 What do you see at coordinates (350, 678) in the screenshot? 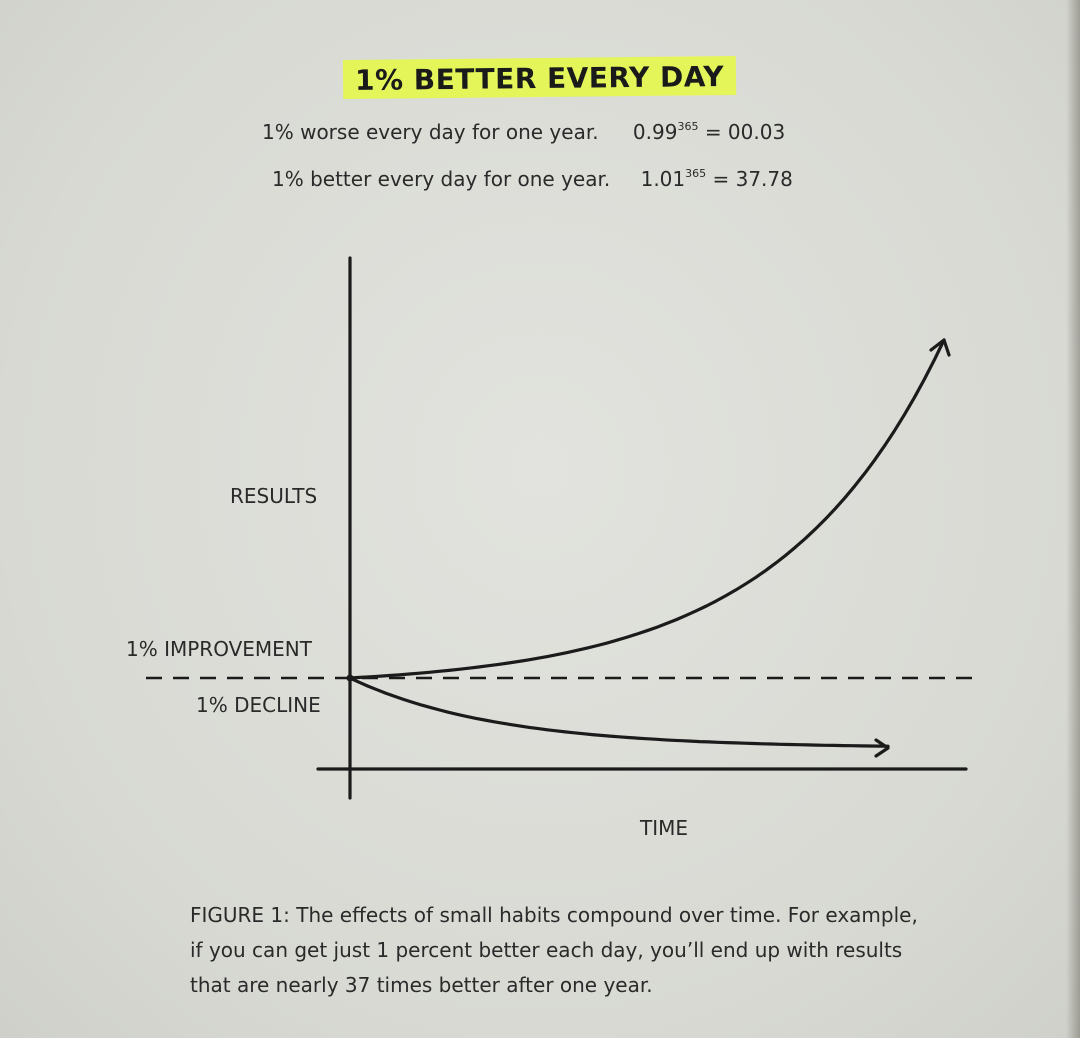
I see `origin-point` at bounding box center [350, 678].